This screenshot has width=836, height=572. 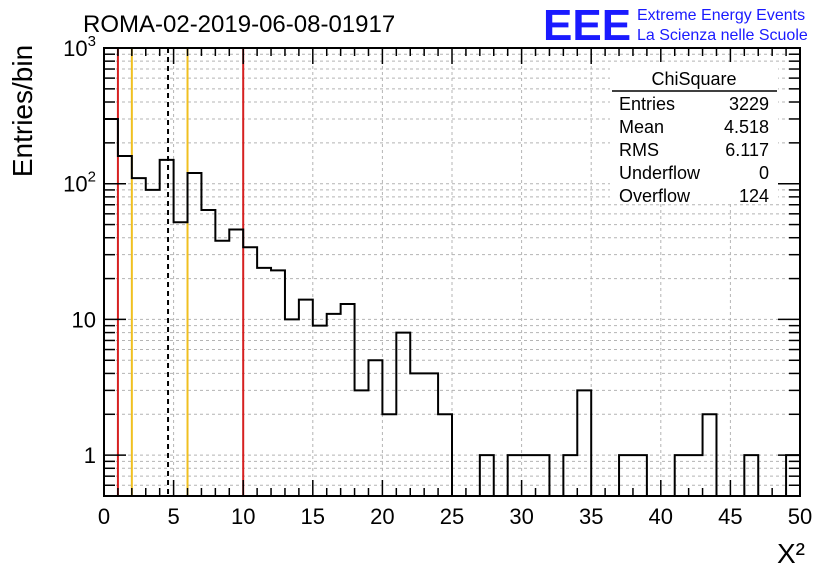 What do you see at coordinates (747, 150) in the screenshot?
I see `stats-row-value: 6.117` at bounding box center [747, 150].